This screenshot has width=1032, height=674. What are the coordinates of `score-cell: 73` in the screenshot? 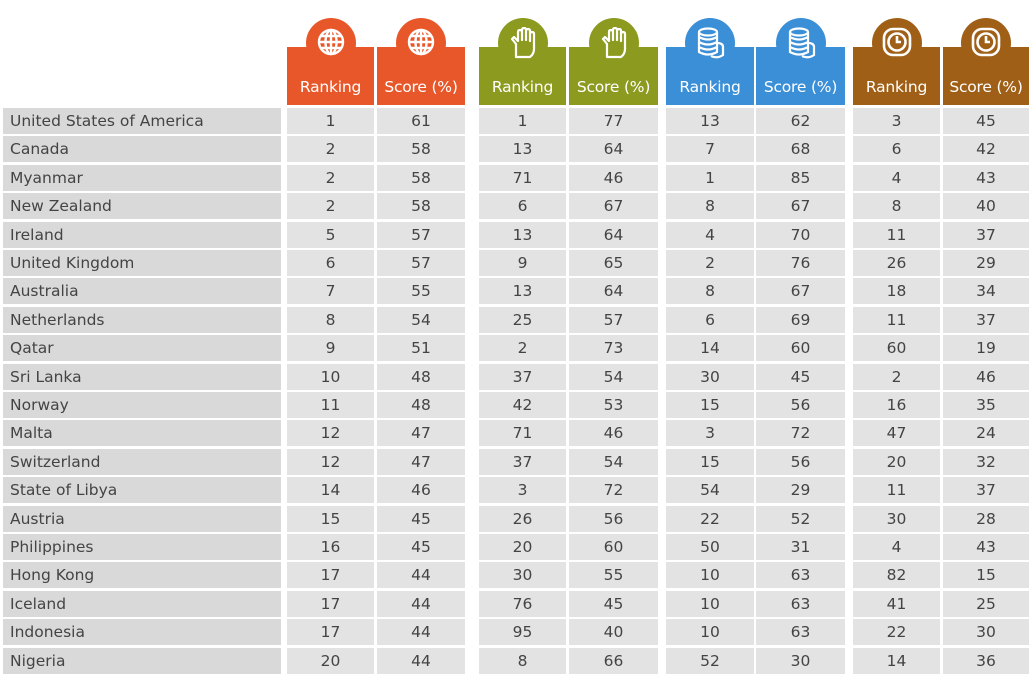 It's located at (613, 348).